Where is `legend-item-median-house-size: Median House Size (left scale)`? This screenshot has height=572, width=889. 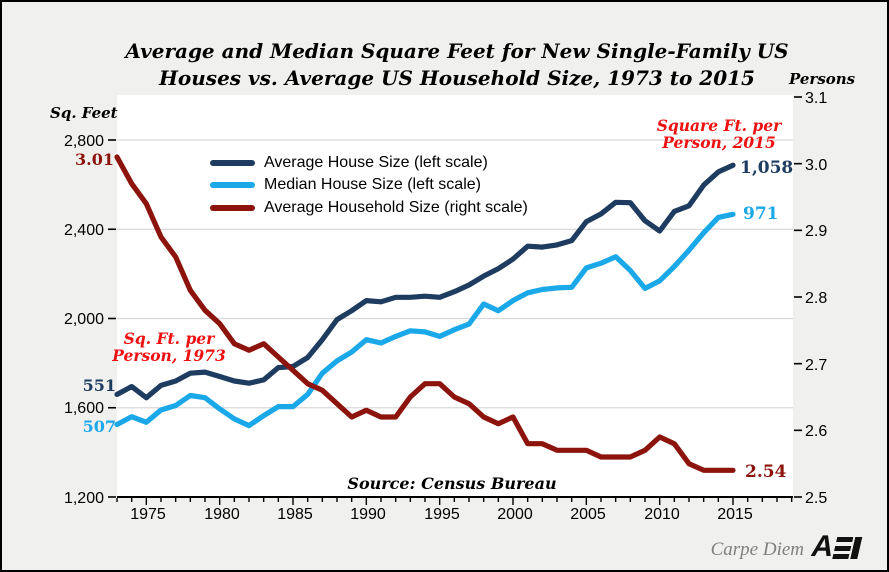 legend-item-median-house-size: Median House Size (left scale) is located at coordinates (345, 185).